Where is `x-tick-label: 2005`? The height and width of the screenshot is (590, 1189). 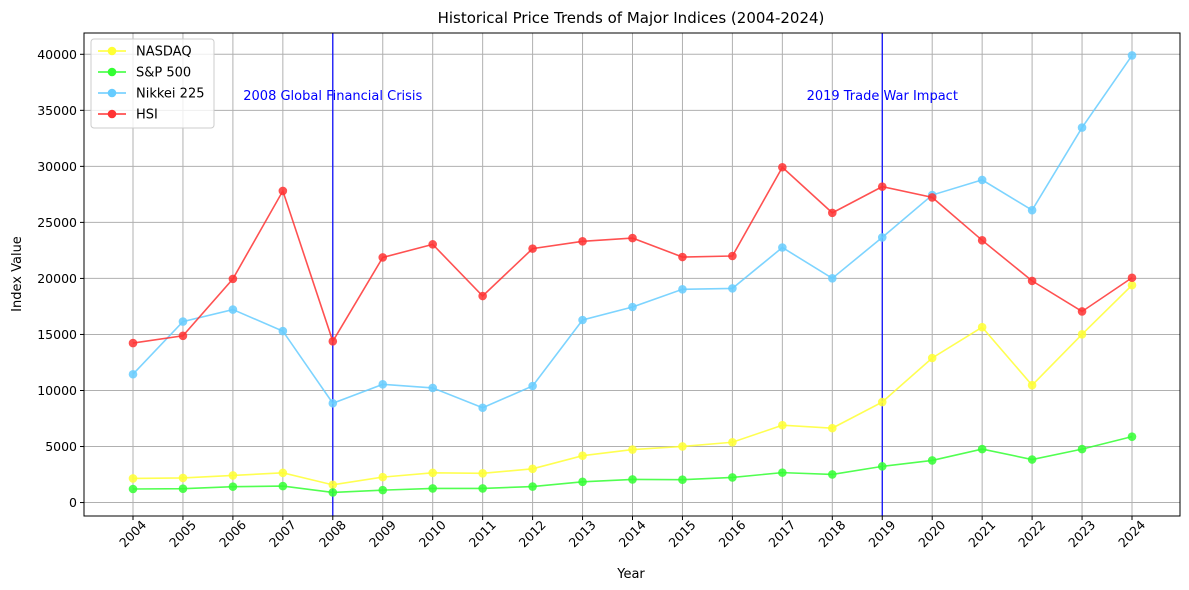 x-tick-label: 2005 is located at coordinates (182, 533).